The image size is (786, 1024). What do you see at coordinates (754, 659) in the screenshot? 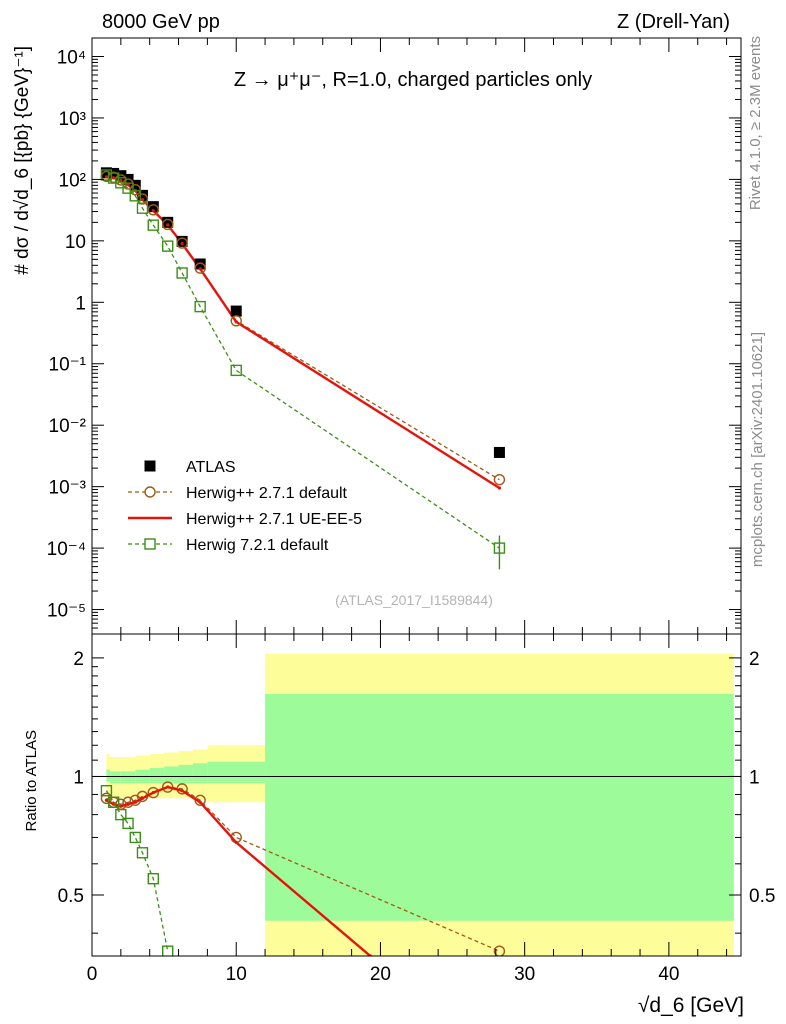
I see `ratio-y-tick-label-right: 2` at bounding box center [754, 659].